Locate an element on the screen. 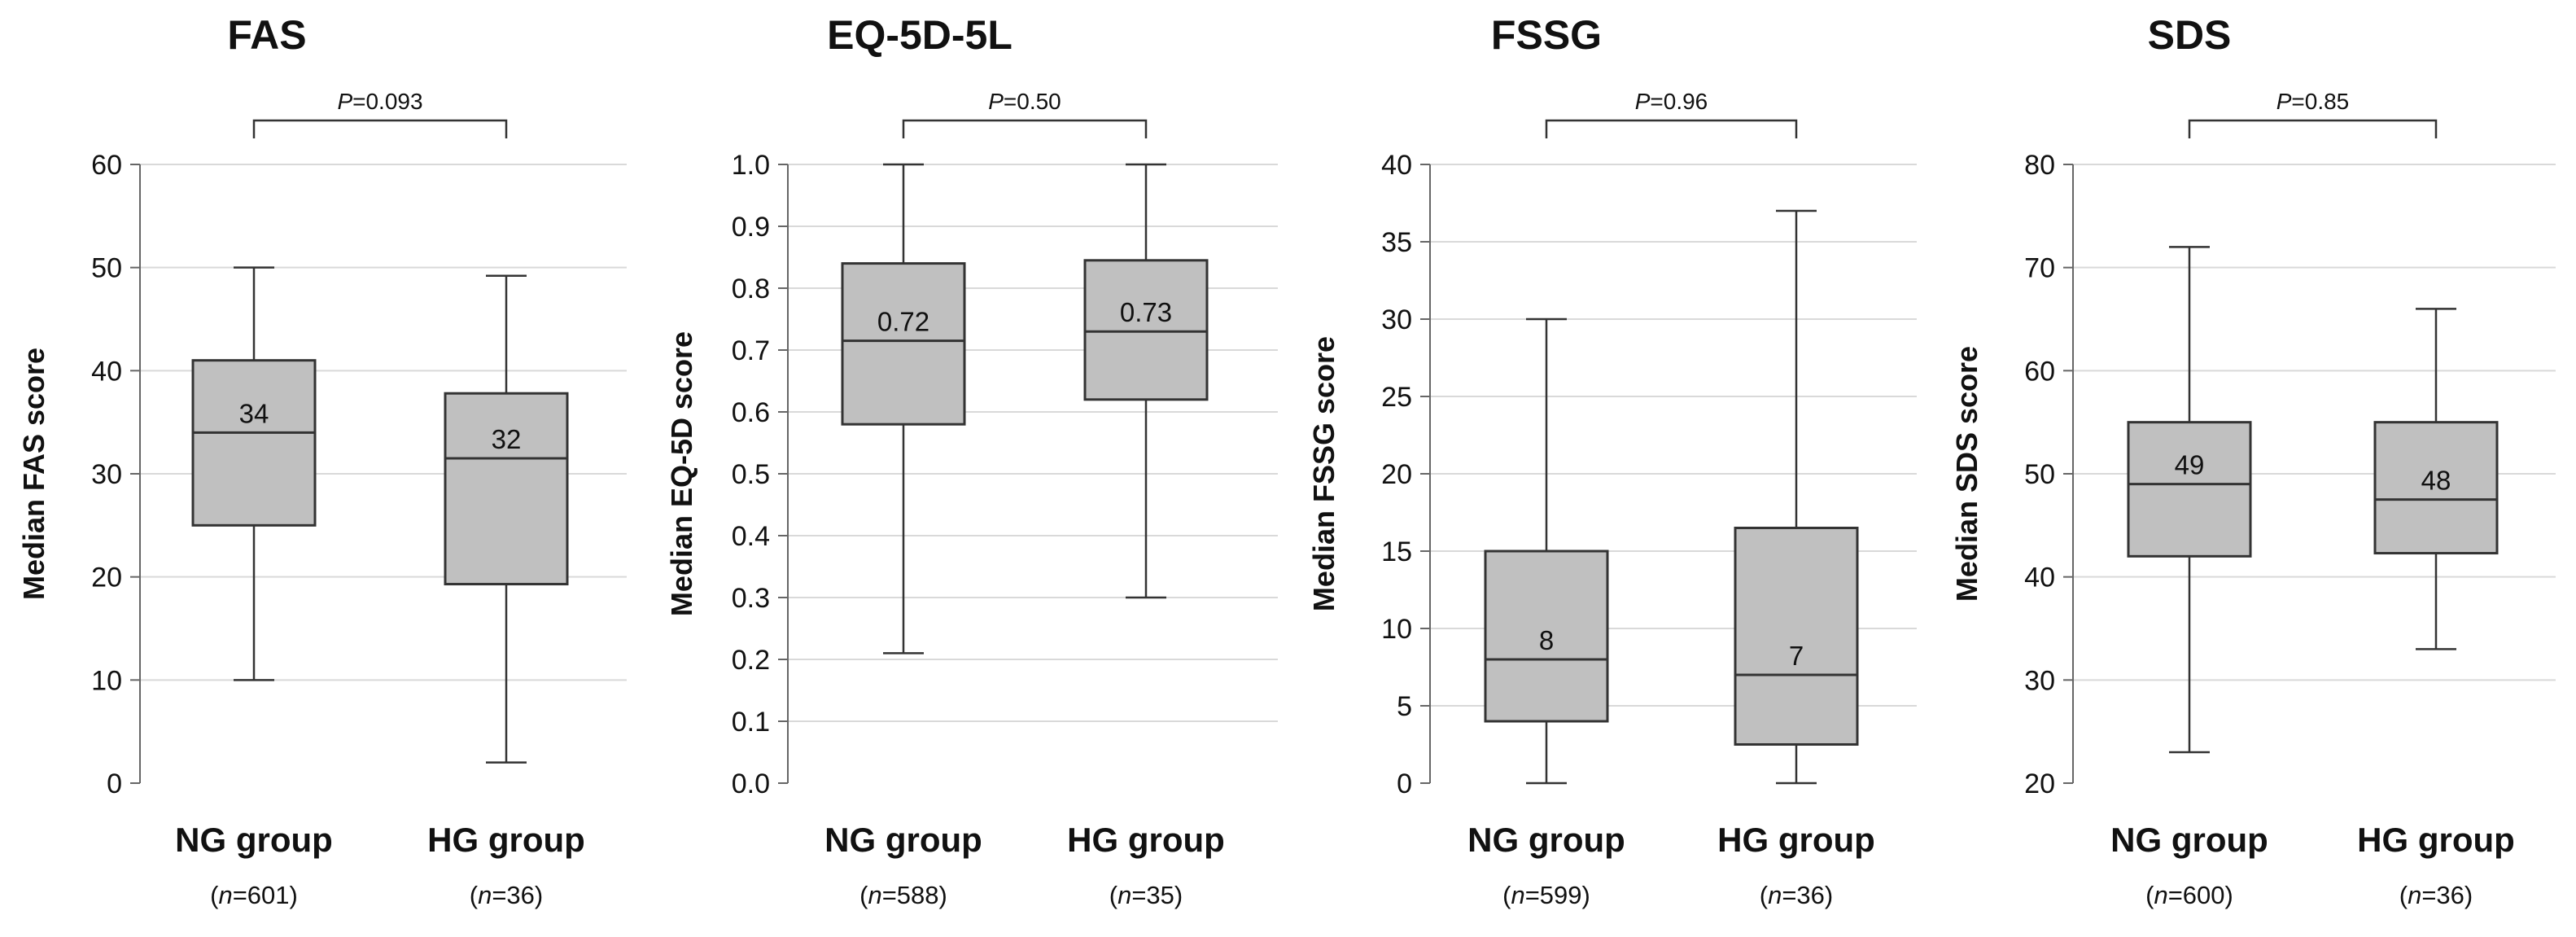  y-tick-label: 70 is located at coordinates (2039, 268).